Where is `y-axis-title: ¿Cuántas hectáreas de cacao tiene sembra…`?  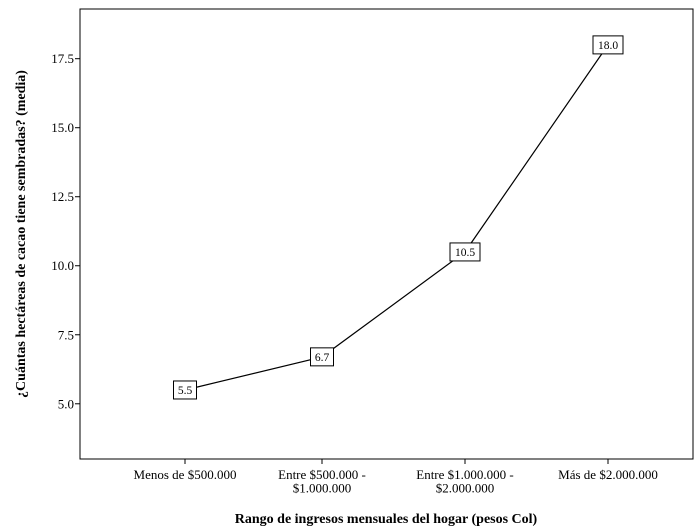 y-axis-title: ¿Cuántas hectáreas de cacao tiene sembra… is located at coordinates (21, 234).